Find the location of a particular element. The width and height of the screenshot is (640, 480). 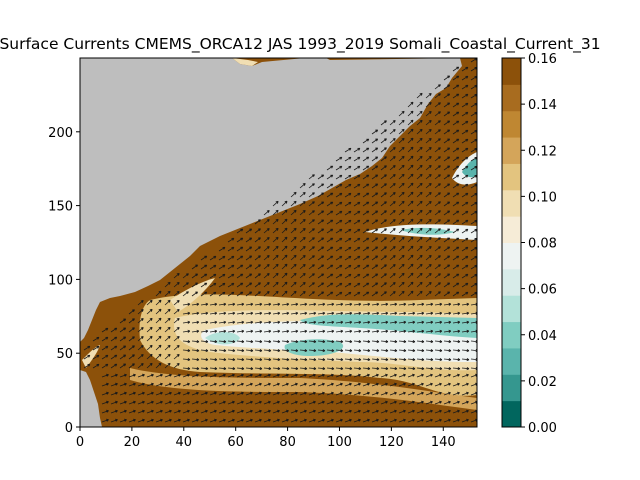

y-tick-label: 200 is located at coordinates (60, 133).